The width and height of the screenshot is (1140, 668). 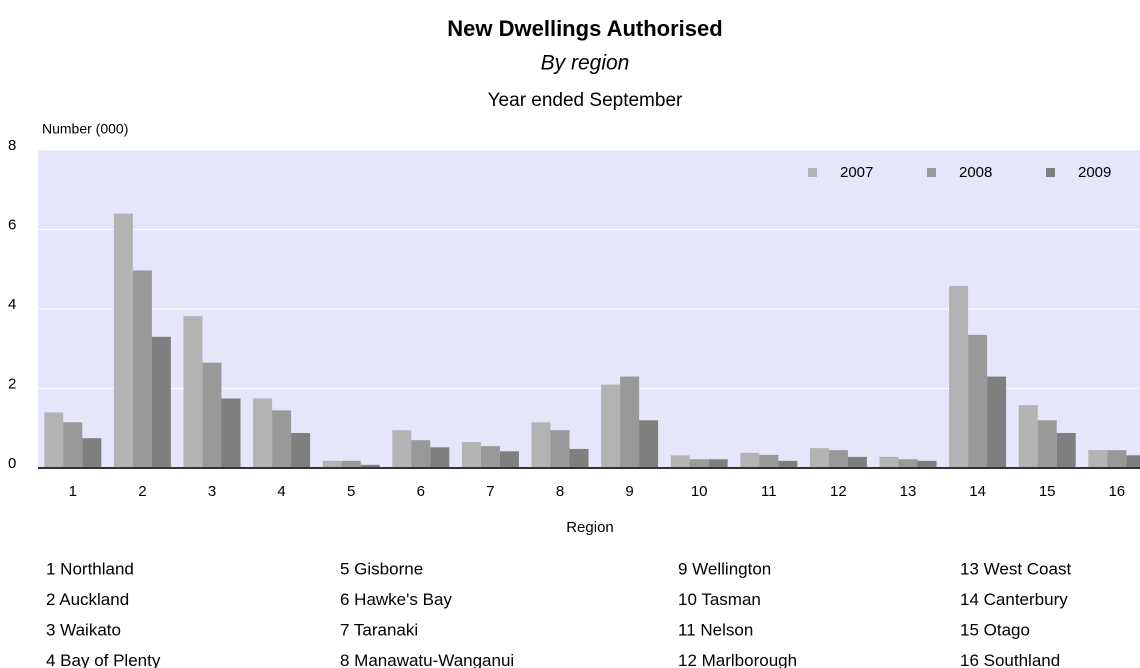 I want to click on region-key: 8 Manawatu-Wanganui, so click(x=427, y=659).